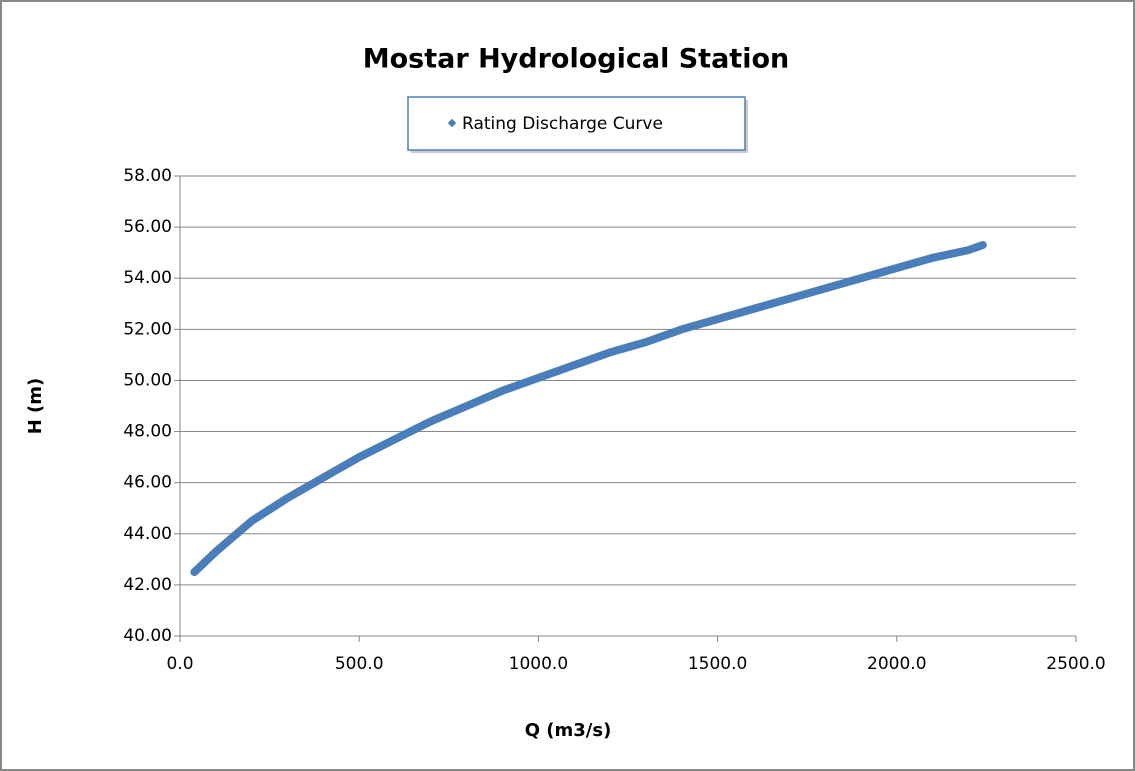  Describe the element at coordinates (568, 730) in the screenshot. I see `x-axis-label: Q (m3/s)` at that location.